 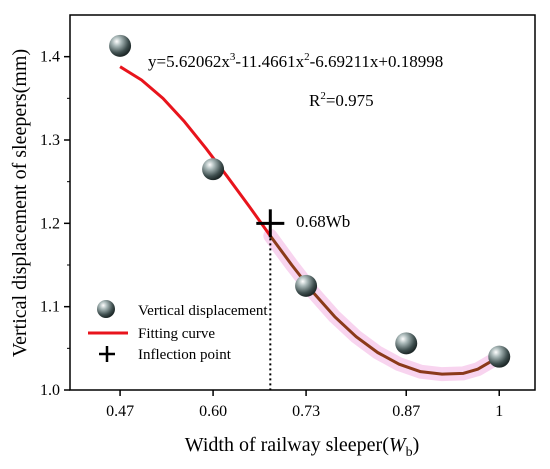 I want to click on x-tick-label: 0.87, so click(x=406, y=411).